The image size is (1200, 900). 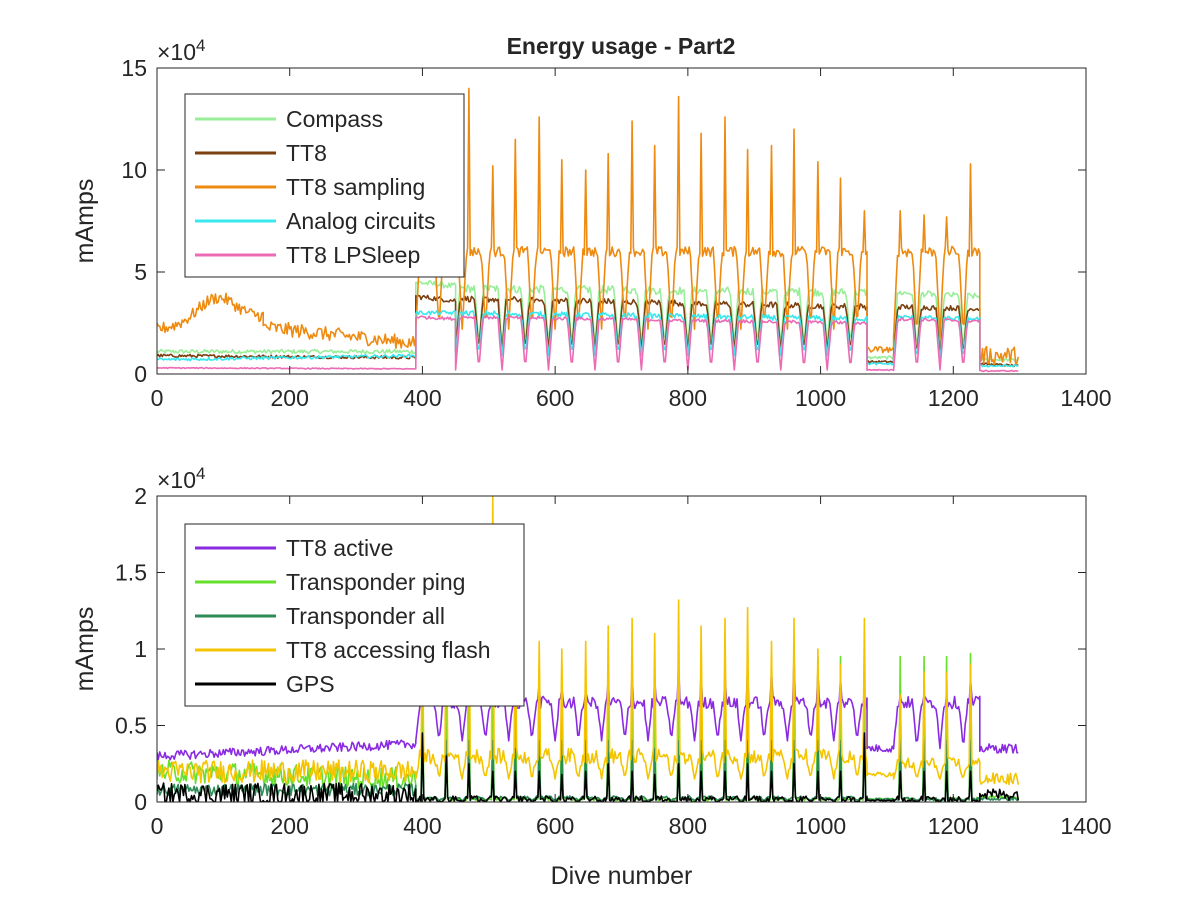 What do you see at coordinates (621, 46) in the screenshot?
I see `figure-title: Energy usage - Part2` at bounding box center [621, 46].